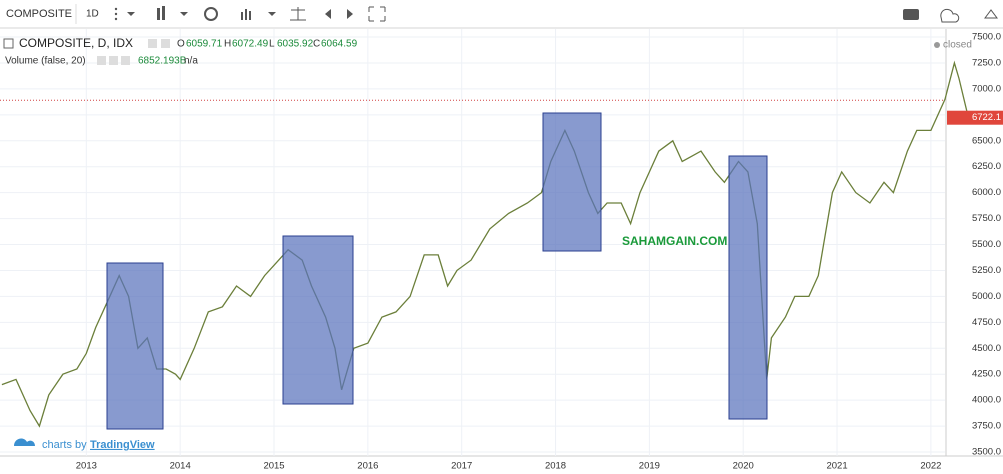 Image resolution: width=1003 pixels, height=474 pixels. What do you see at coordinates (986, 37) in the screenshot?
I see `y-tick-label: 7500.0` at bounding box center [986, 37].